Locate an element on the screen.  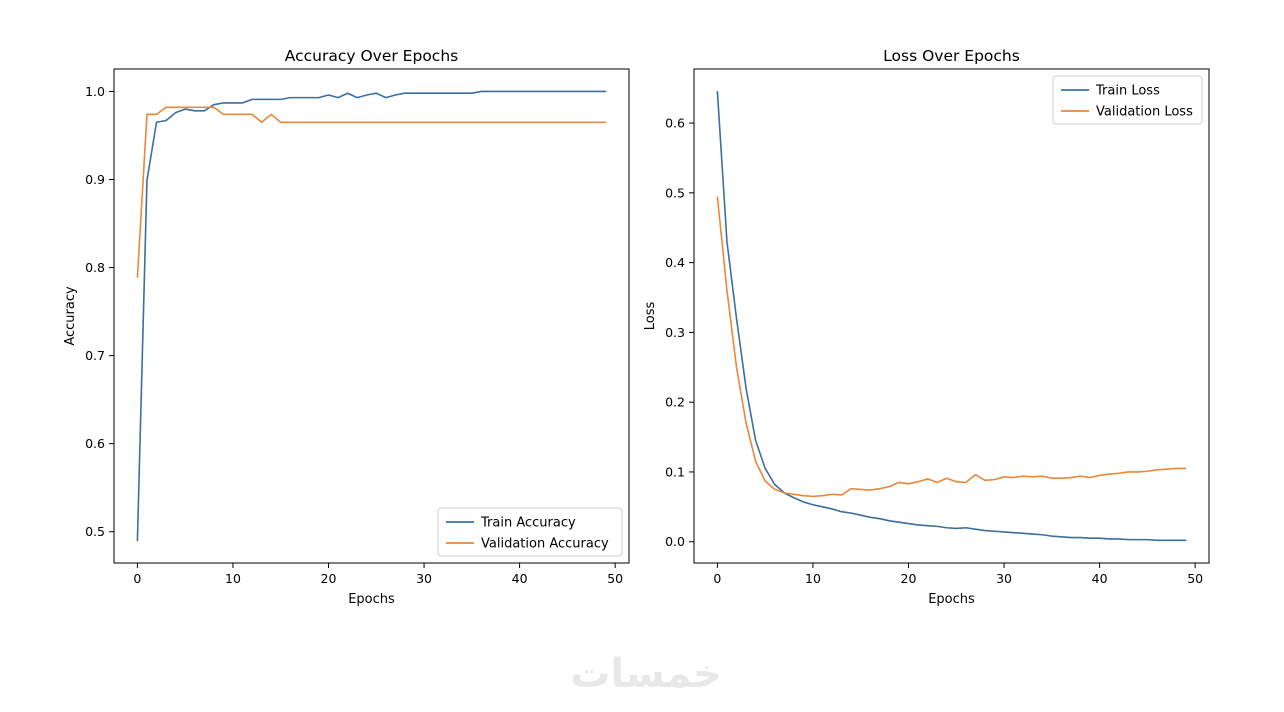
legend-entry-label: Train Loss is located at coordinates (1127, 91).